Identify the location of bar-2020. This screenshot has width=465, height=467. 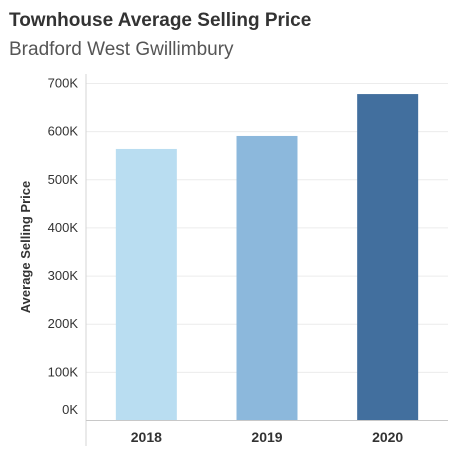
(388, 257).